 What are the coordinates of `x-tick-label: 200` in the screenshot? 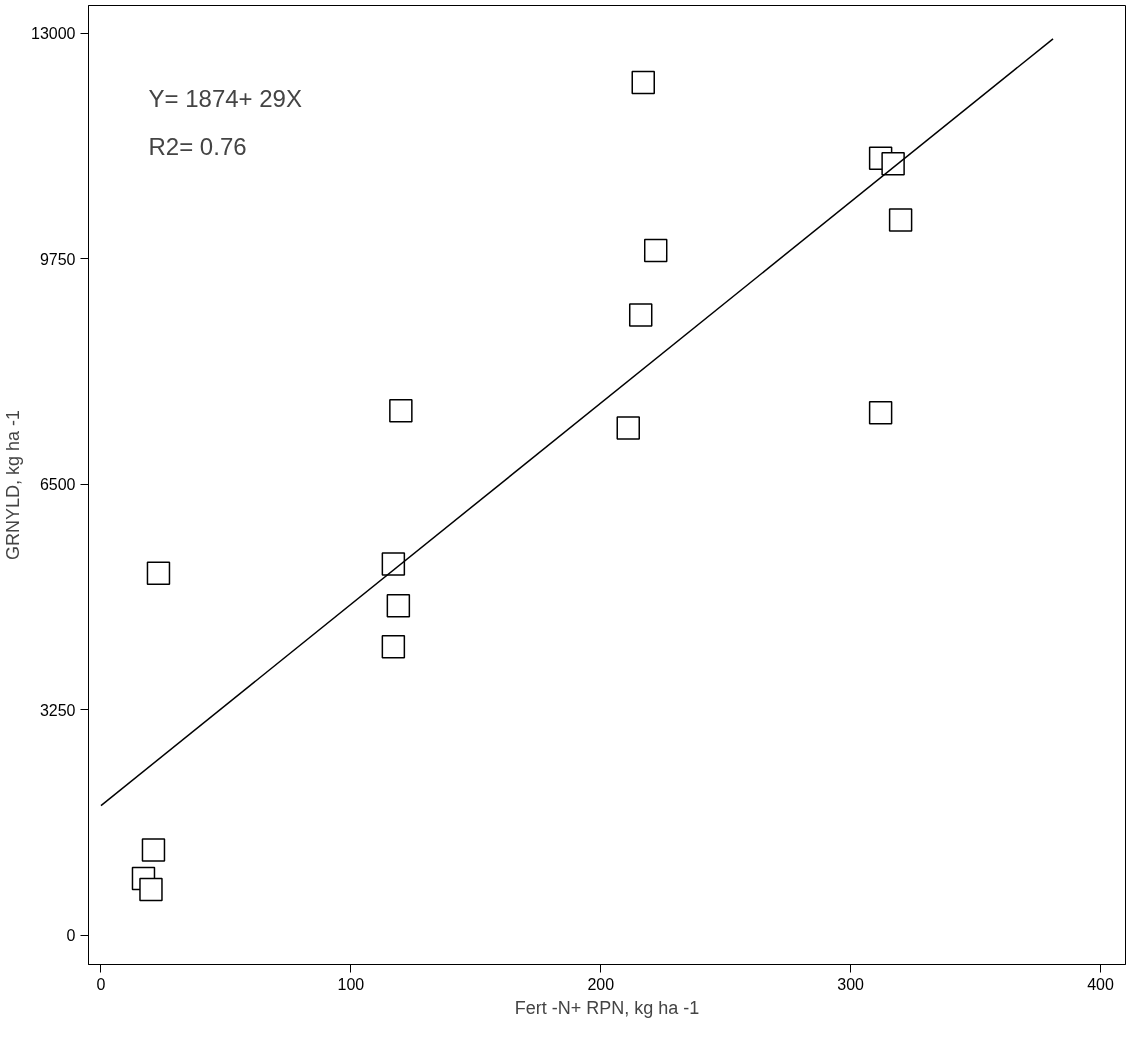 It's located at (601, 984).